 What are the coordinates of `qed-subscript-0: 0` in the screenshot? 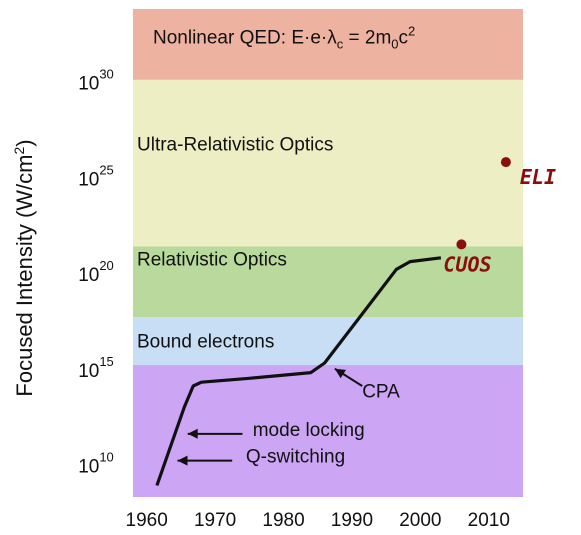 It's located at (394, 43).